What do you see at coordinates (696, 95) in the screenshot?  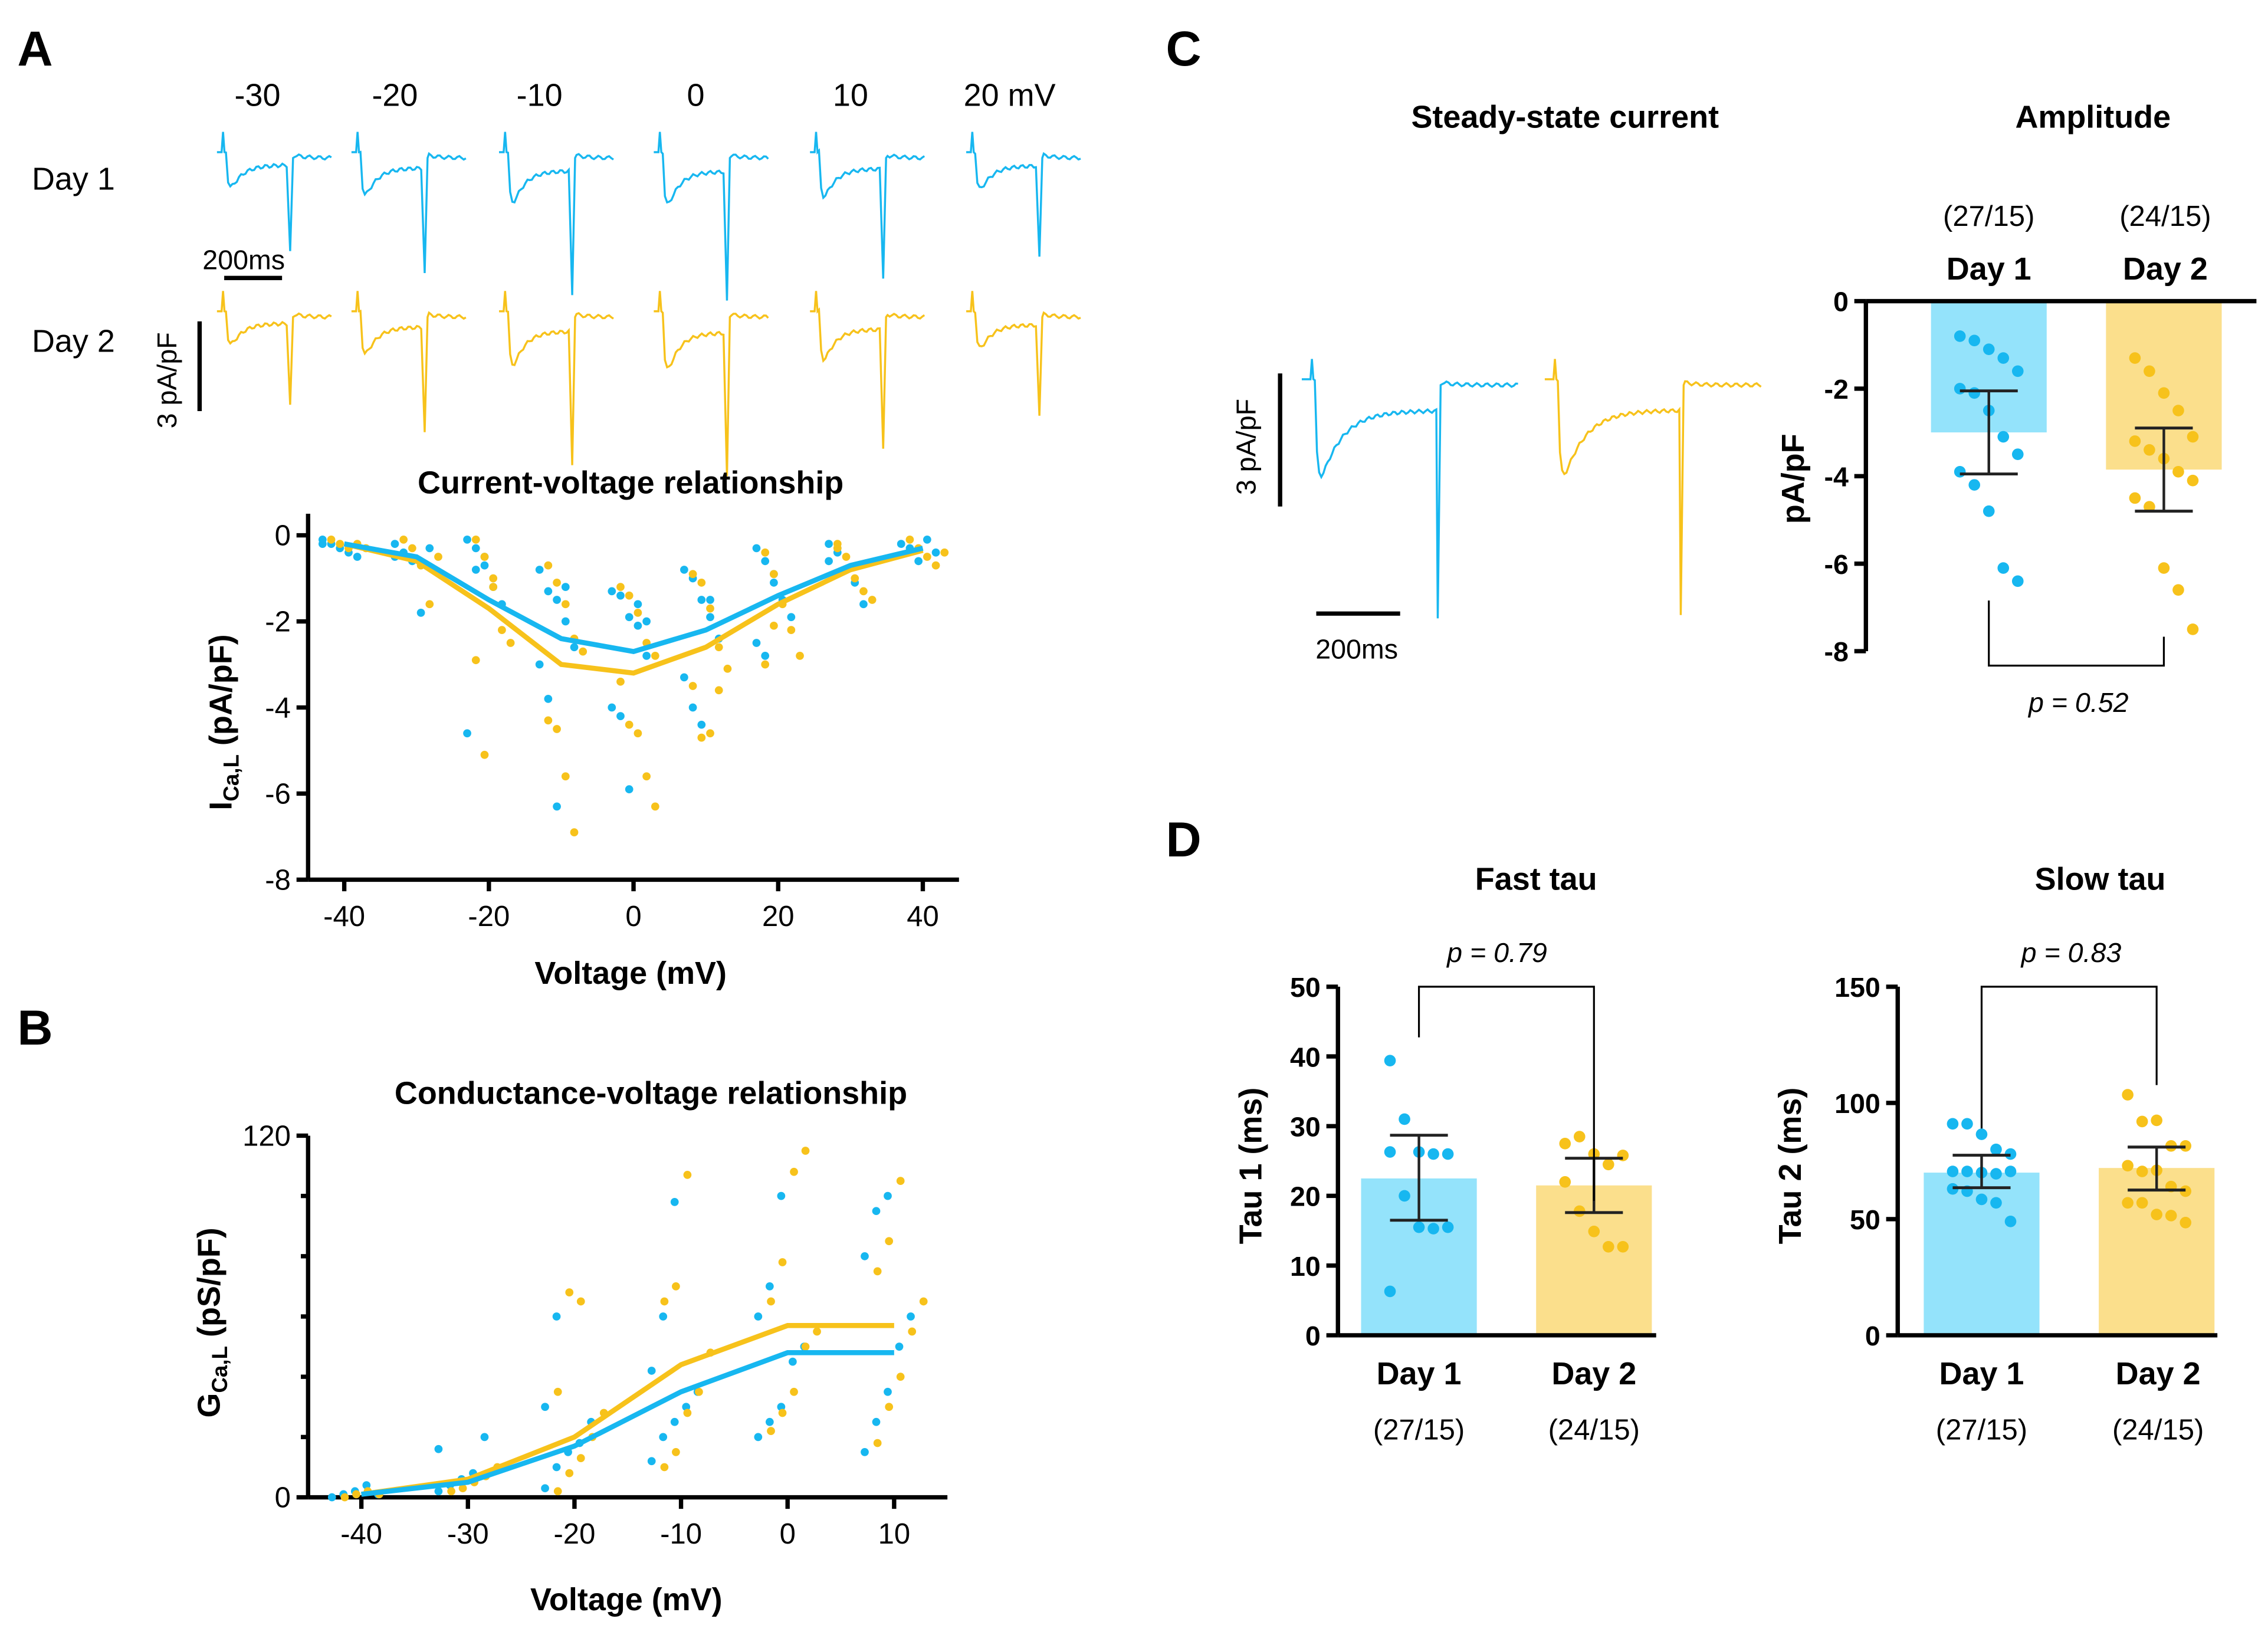 I see `voltage-label: 0` at bounding box center [696, 95].